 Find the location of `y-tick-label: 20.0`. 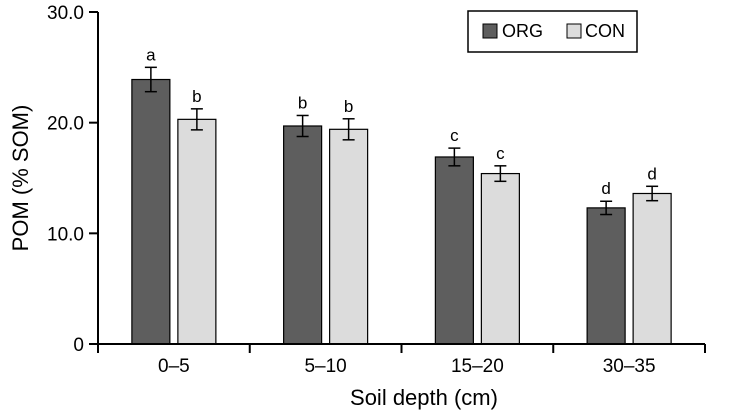

y-tick-label: 20.0 is located at coordinates (65, 124).